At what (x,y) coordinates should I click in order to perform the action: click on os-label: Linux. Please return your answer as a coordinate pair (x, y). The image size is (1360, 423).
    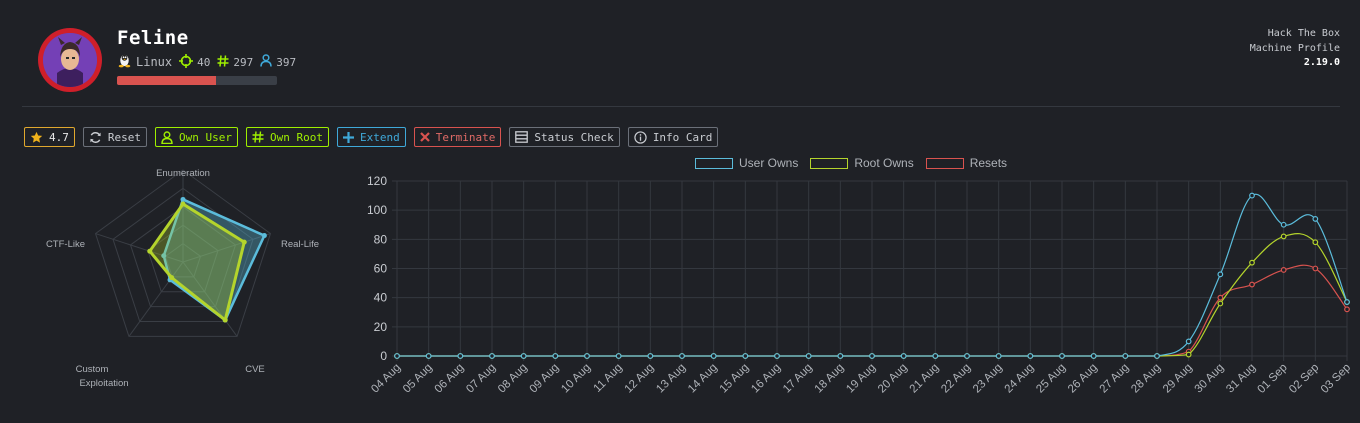
    Looking at the image, I should click on (154, 62).